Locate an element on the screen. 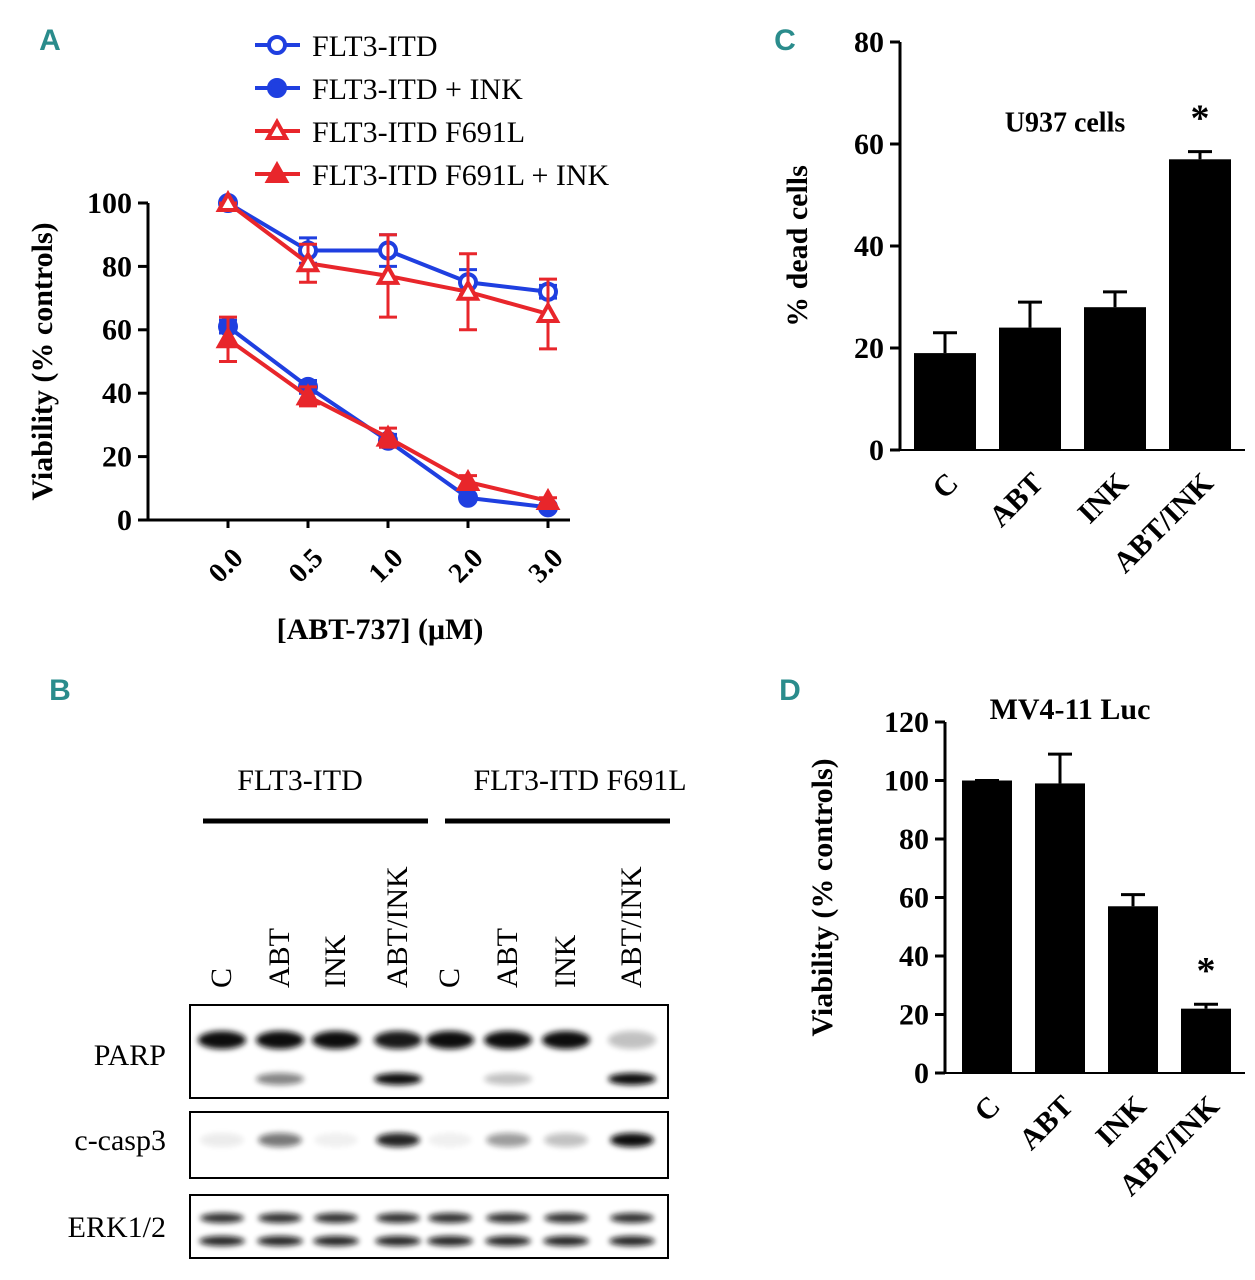  x-tick-label: 0.5 is located at coordinates (306, 566).